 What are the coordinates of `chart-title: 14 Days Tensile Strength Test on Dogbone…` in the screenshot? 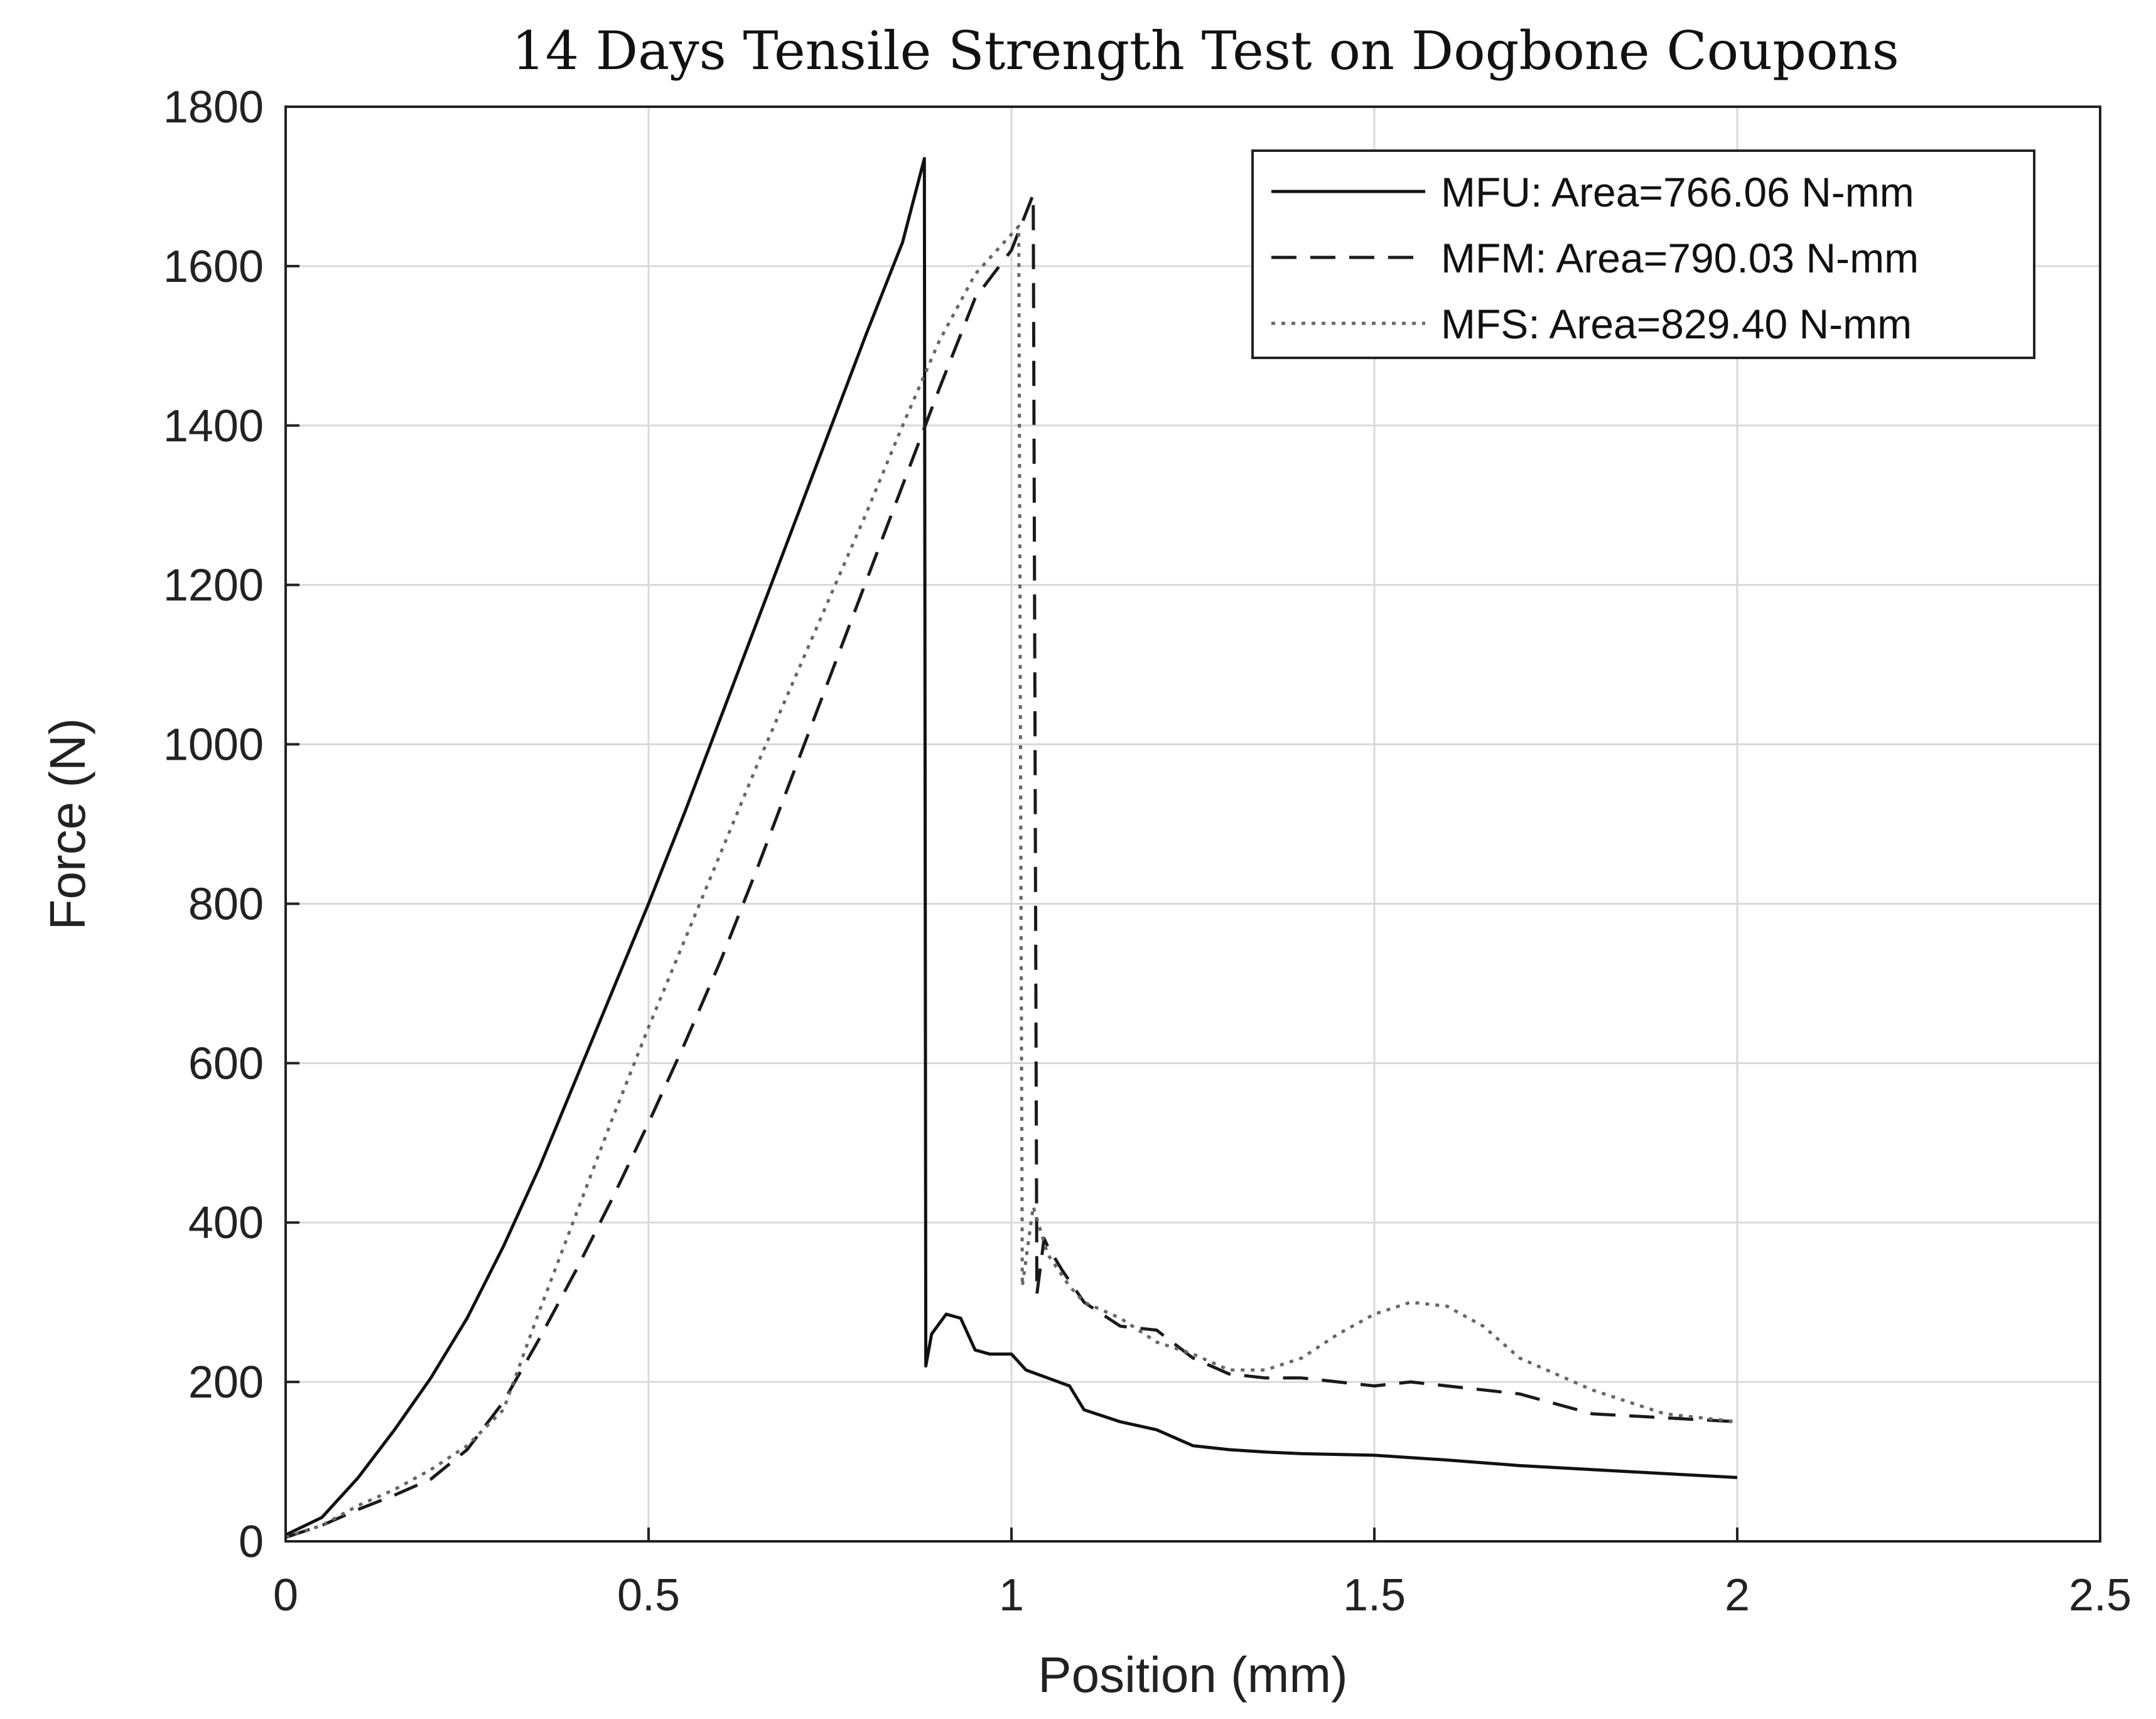 It's located at (1206, 51).